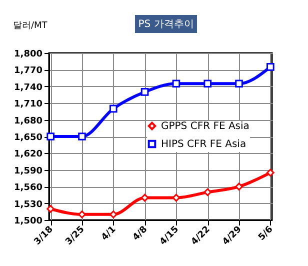 The image size is (308, 266). What do you see at coordinates (28, 221) in the screenshot?
I see `y-tick-label: 1,500` at bounding box center [28, 221].